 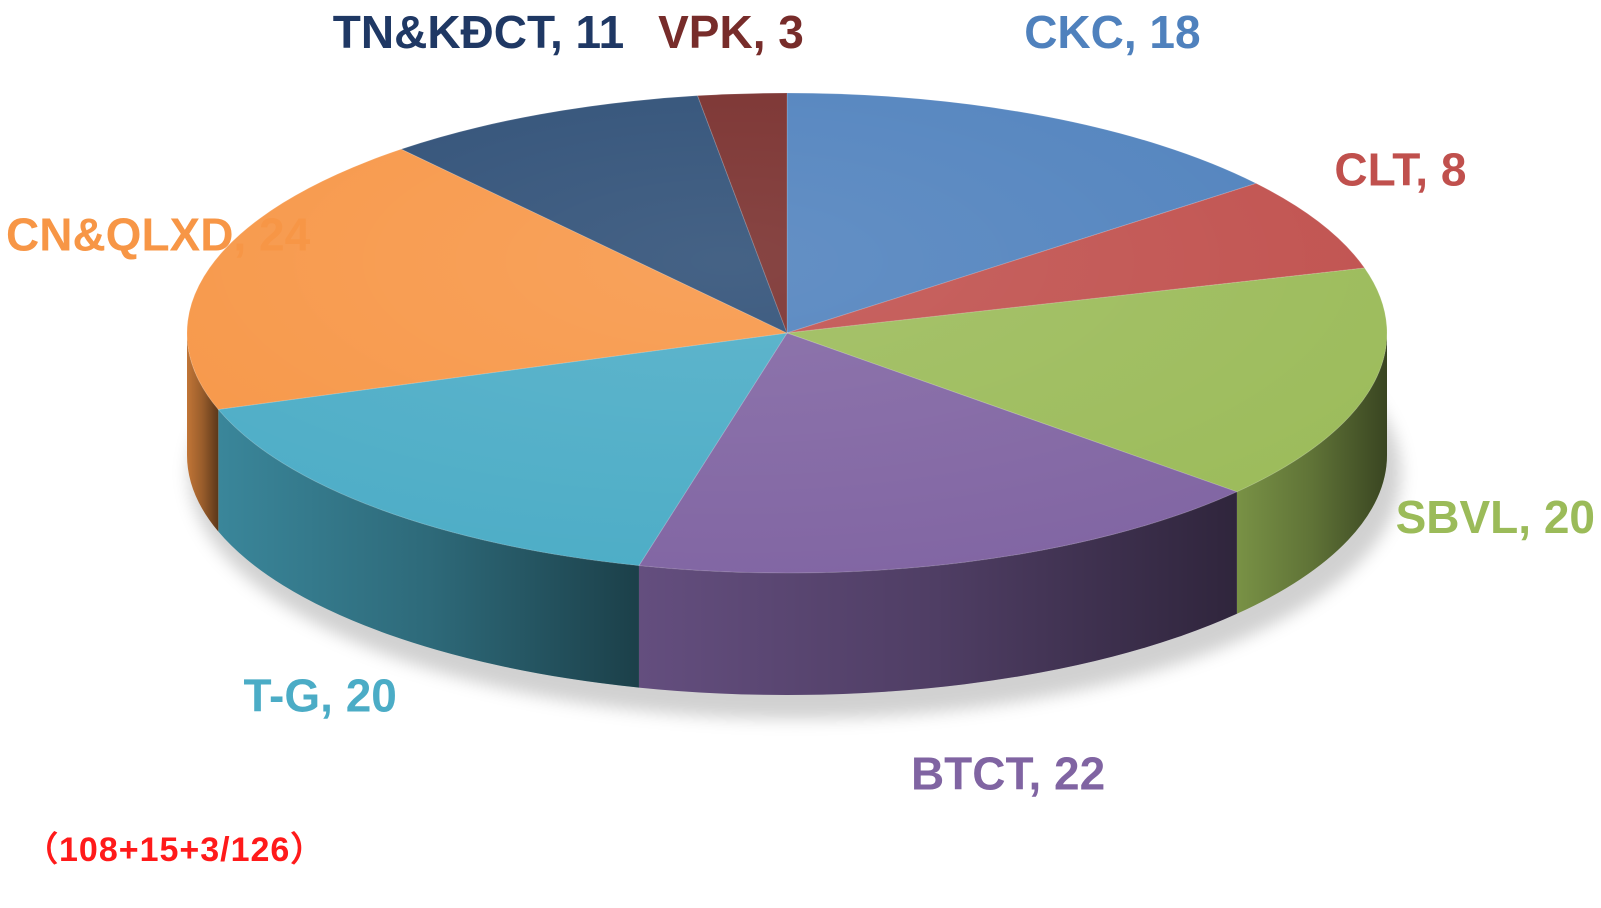 What do you see at coordinates (158, 234) in the screenshot?
I see `label-cn-qlxd: CN&QLXD, 24` at bounding box center [158, 234].